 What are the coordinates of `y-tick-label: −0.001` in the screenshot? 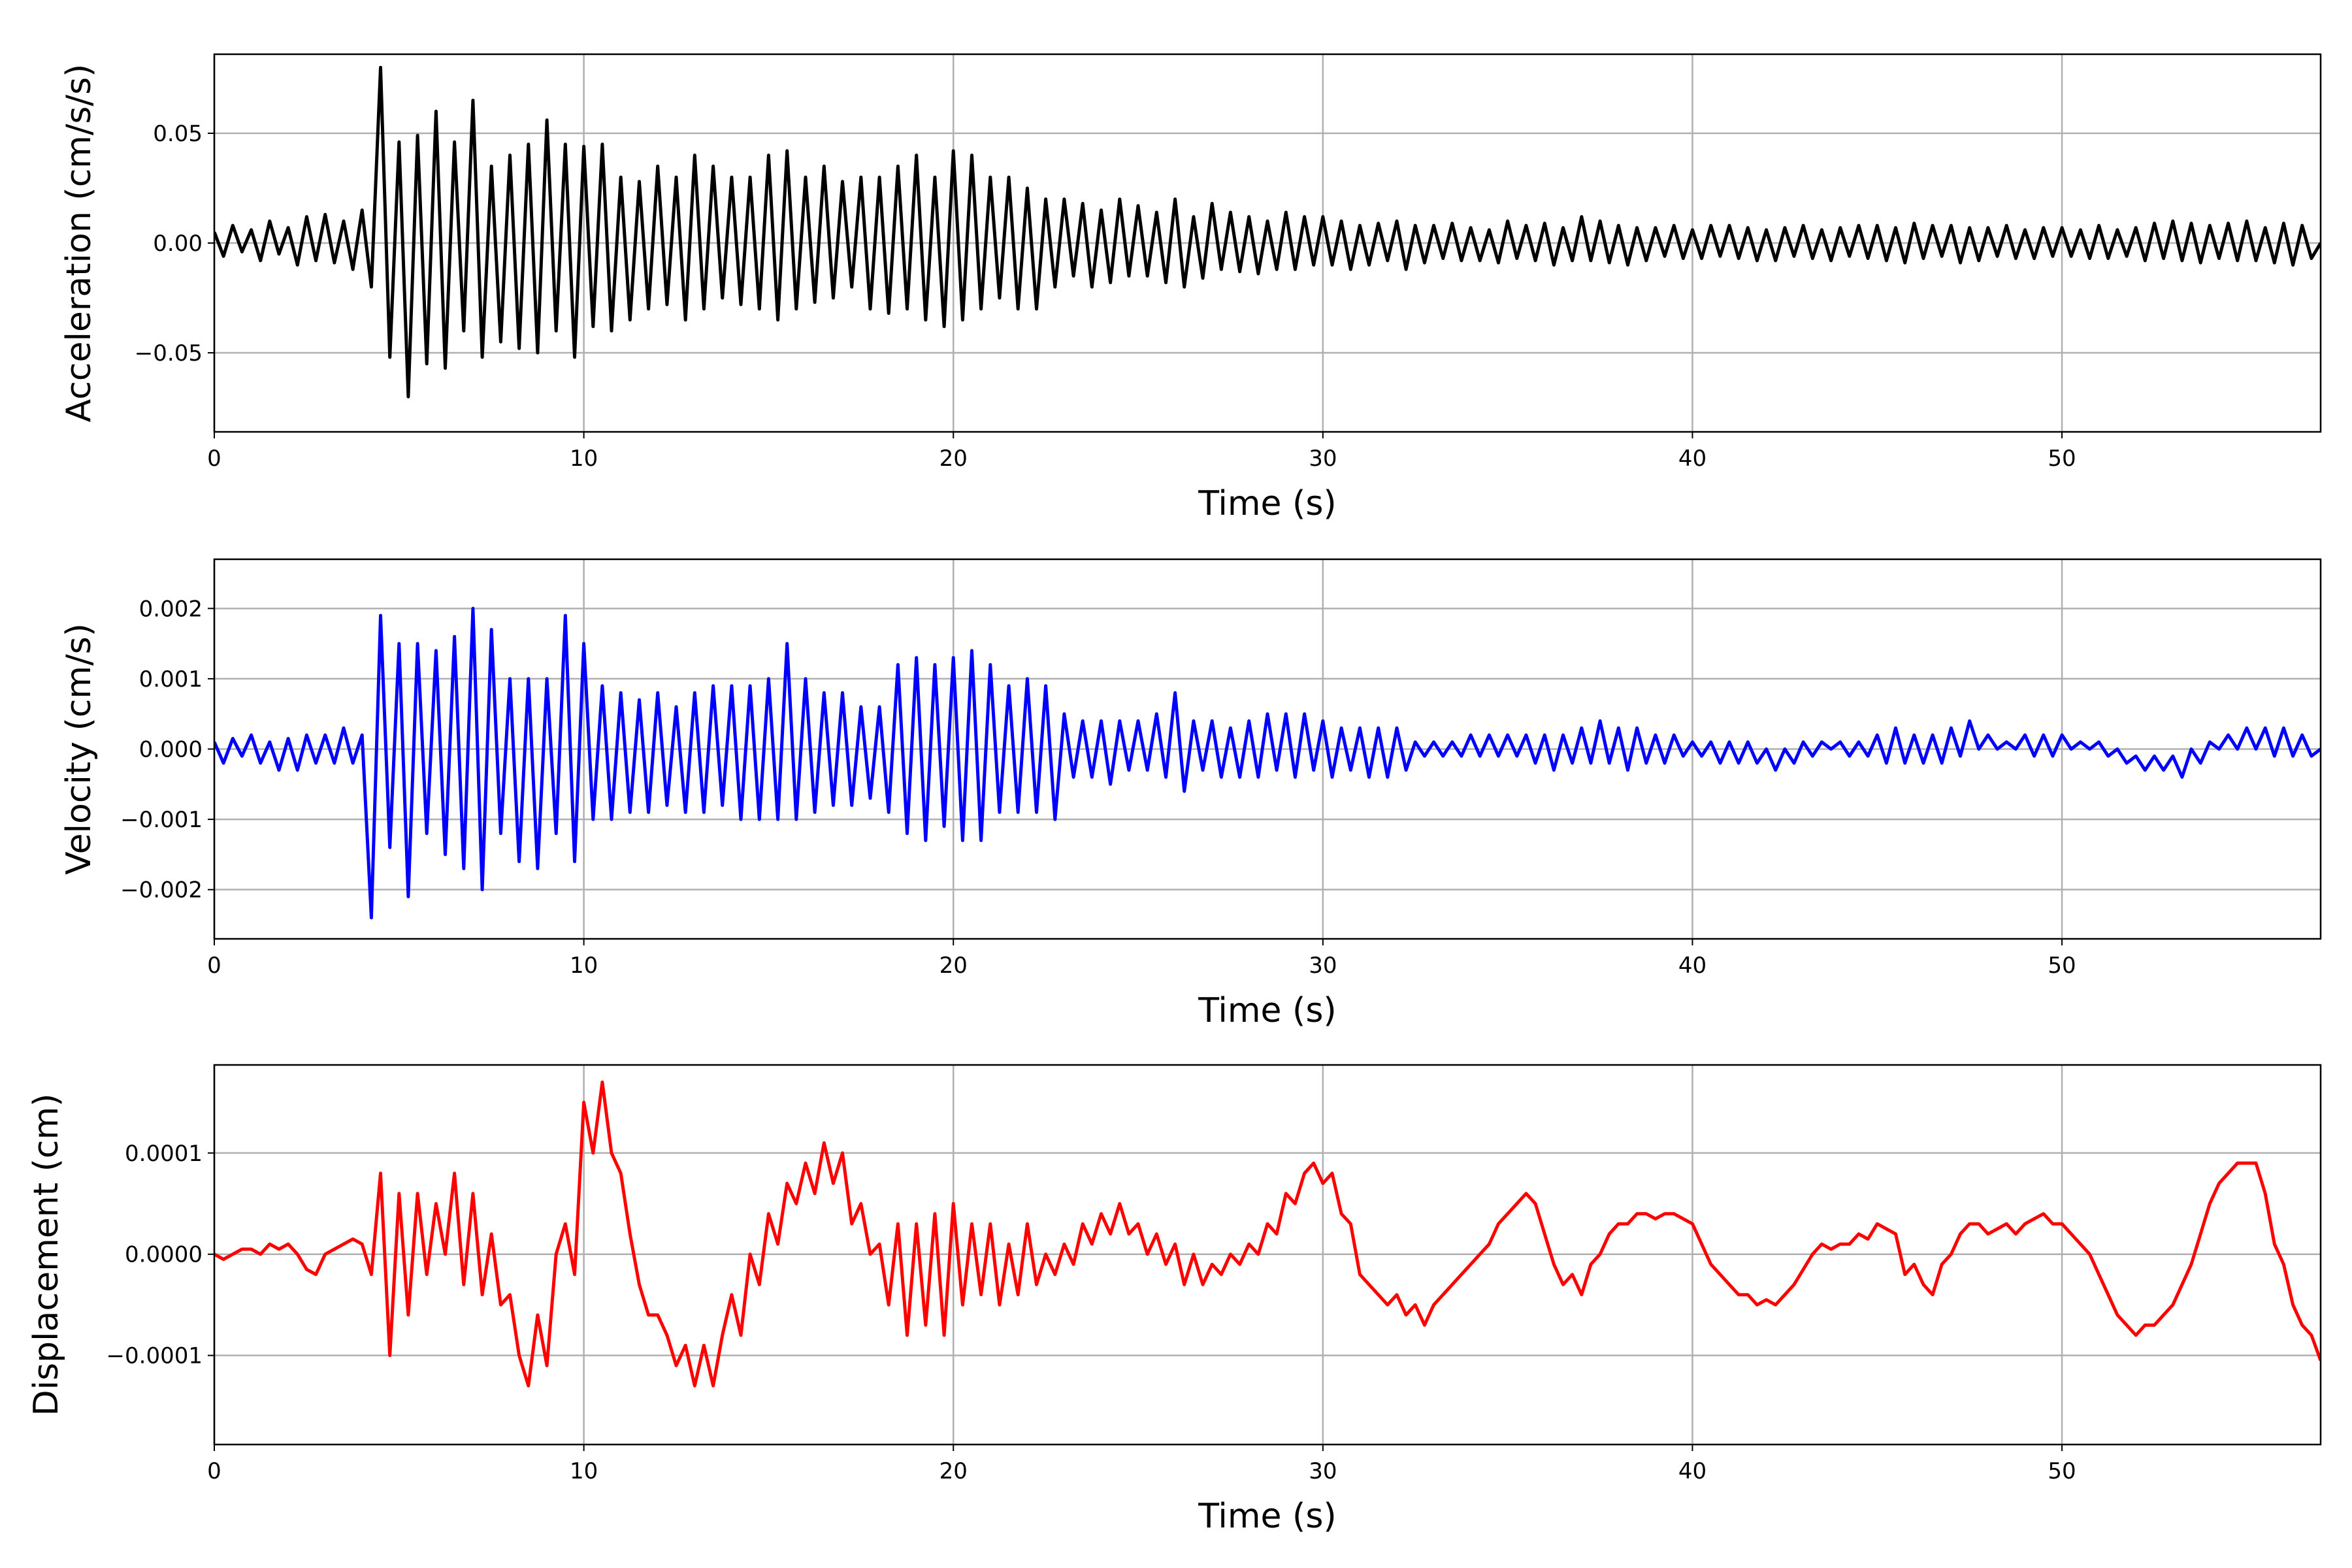 It's located at (161, 820).